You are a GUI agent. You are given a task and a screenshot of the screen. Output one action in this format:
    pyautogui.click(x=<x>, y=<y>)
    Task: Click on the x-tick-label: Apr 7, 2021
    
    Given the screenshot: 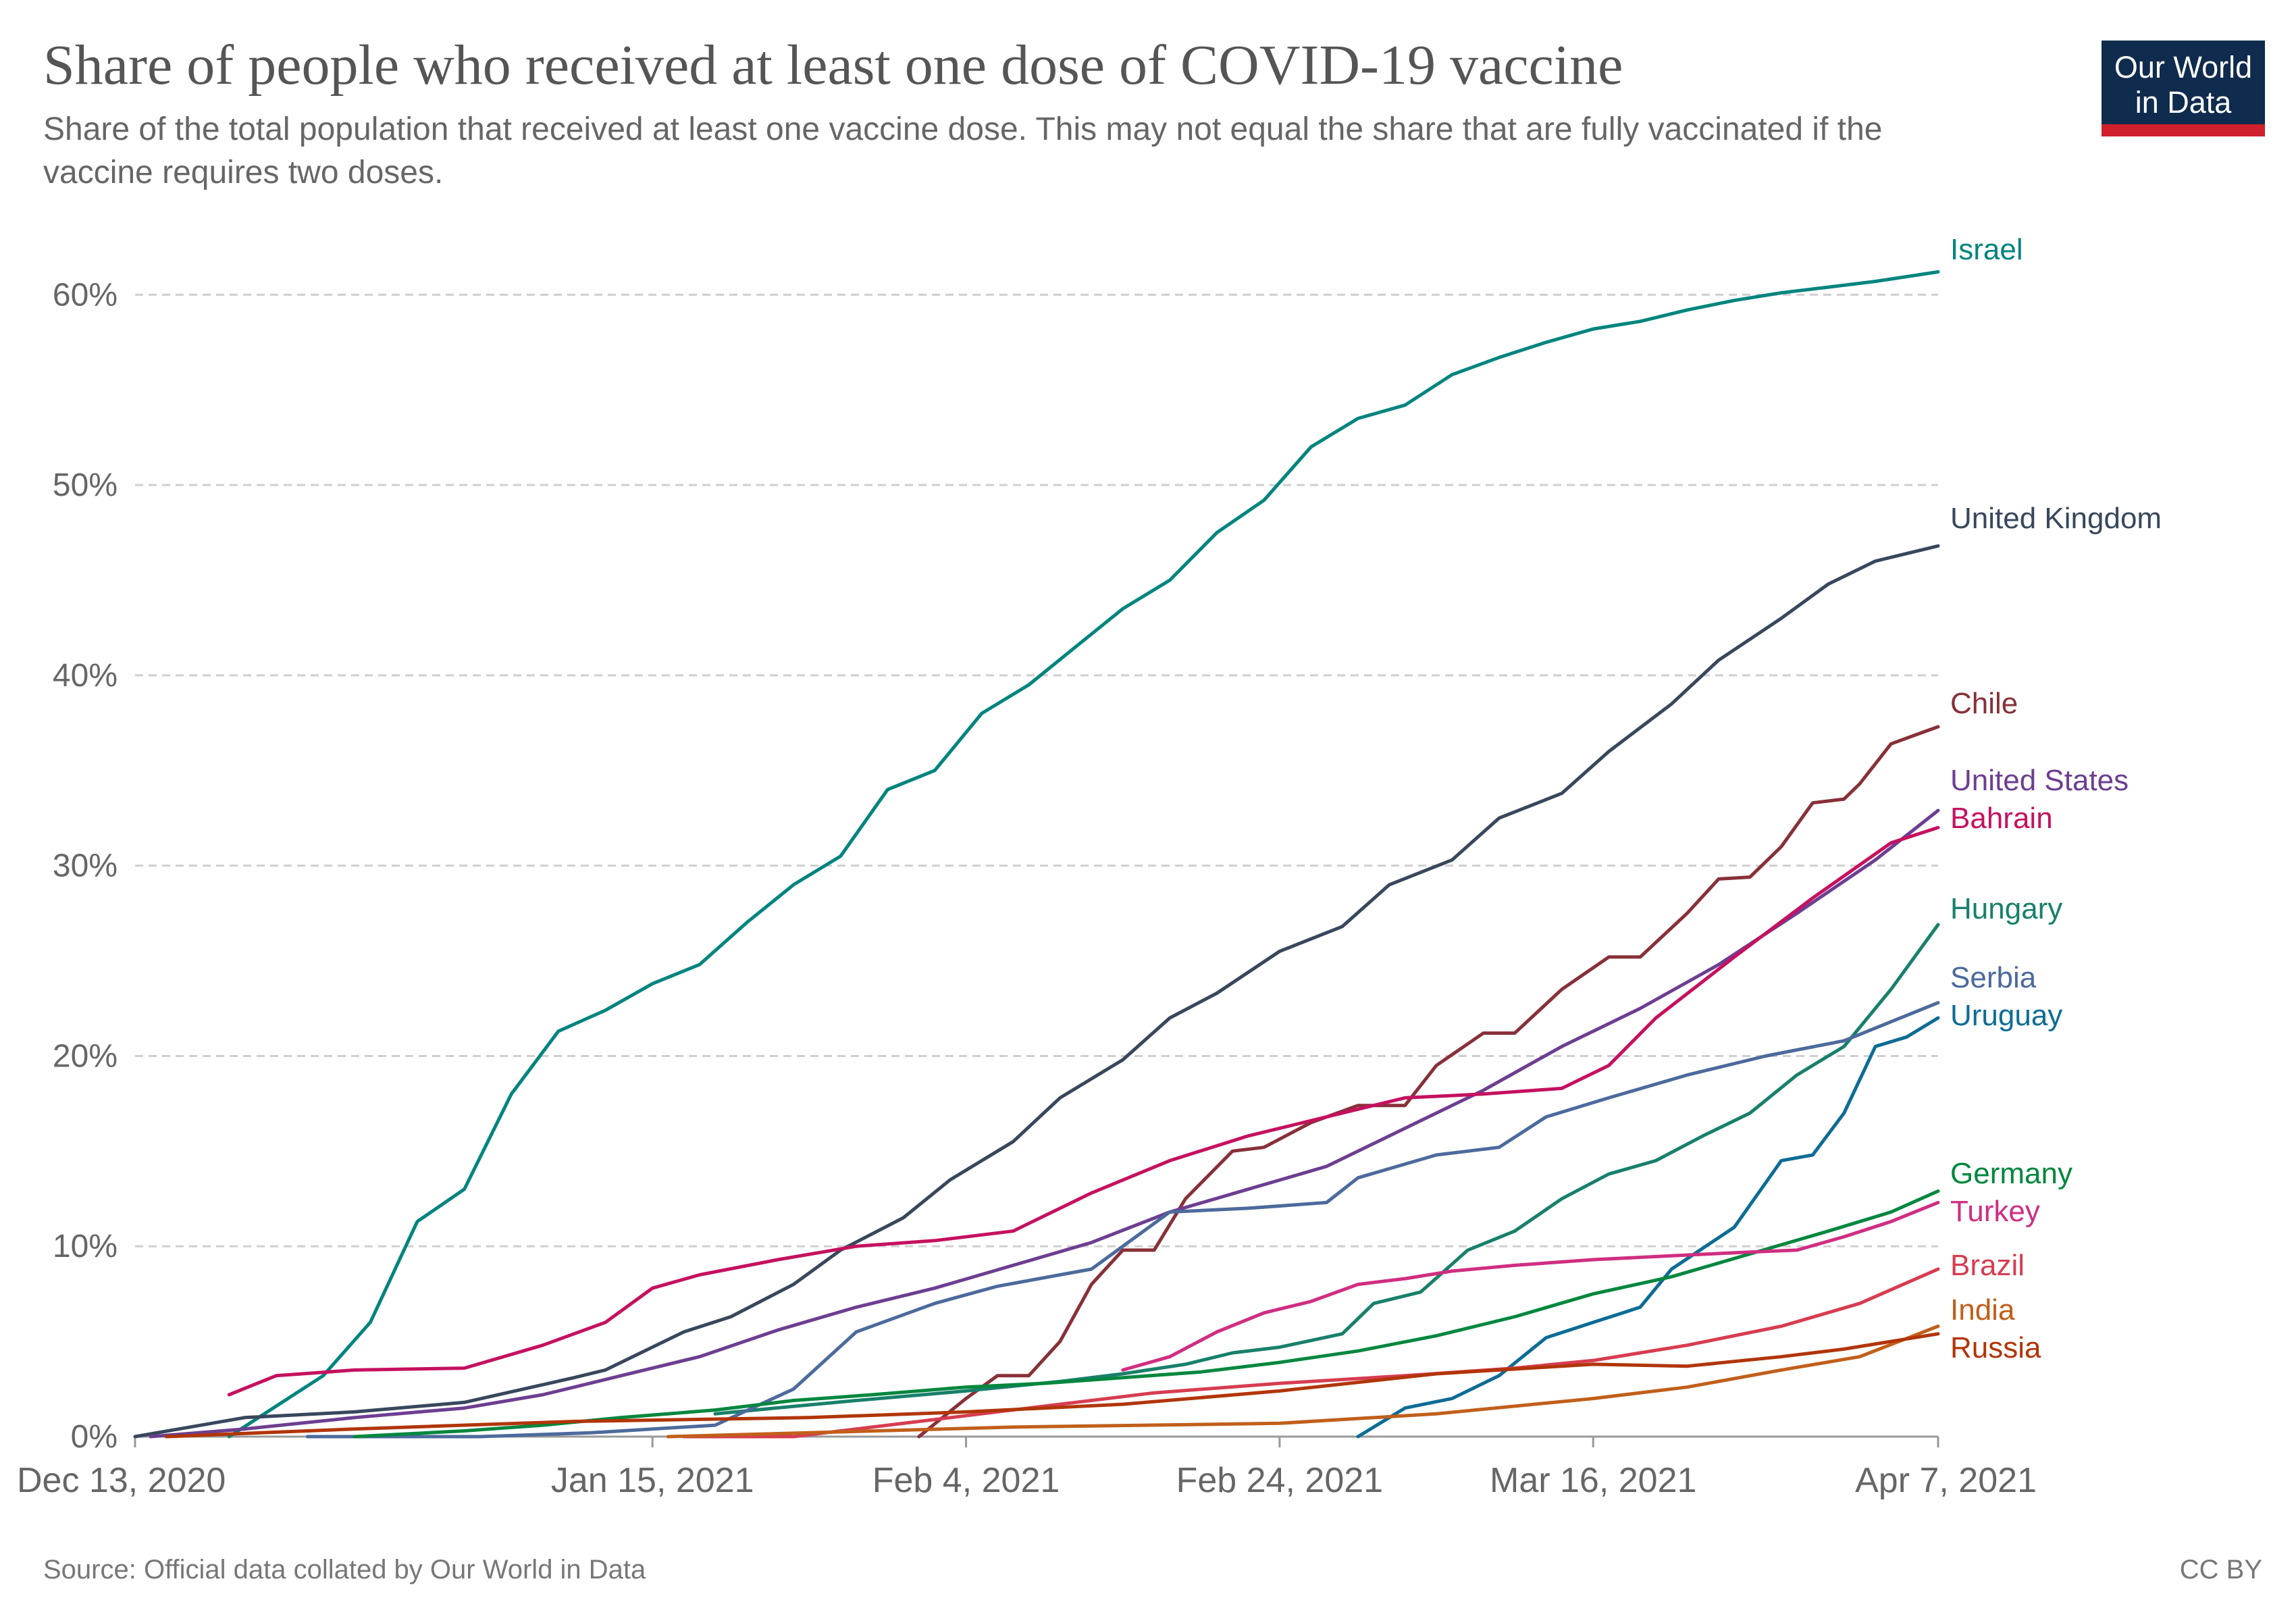 What is the action you would take?
    pyautogui.click(x=1946, y=1480)
    